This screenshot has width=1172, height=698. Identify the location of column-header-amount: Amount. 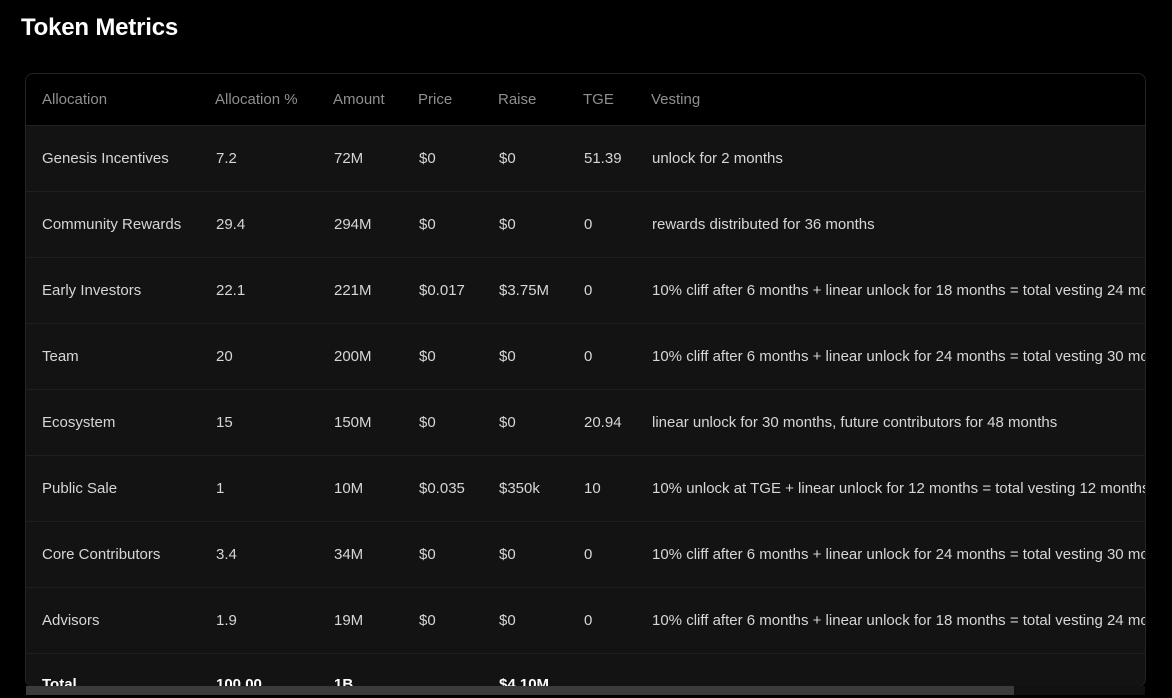
(375, 100).